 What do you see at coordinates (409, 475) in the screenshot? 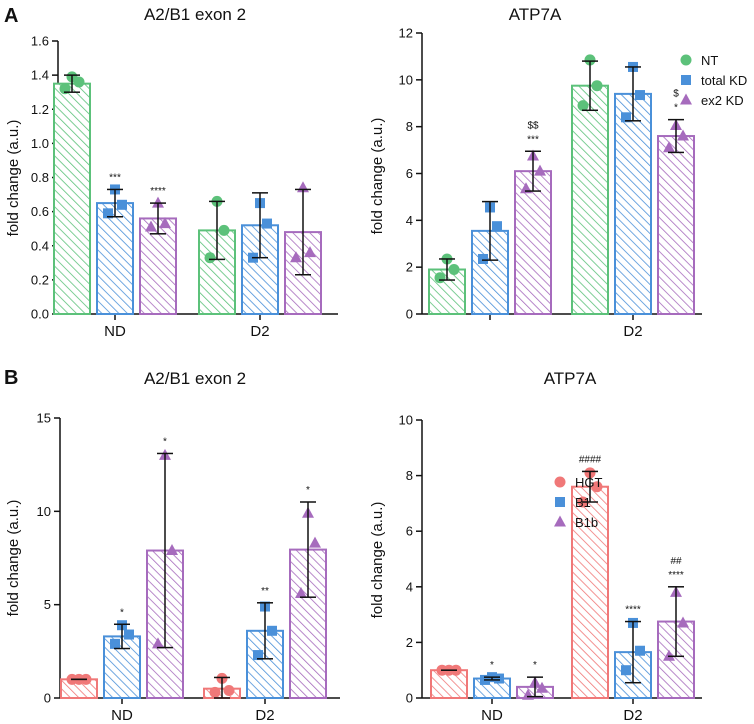
I see `y-tick-label: 8` at bounding box center [409, 475].